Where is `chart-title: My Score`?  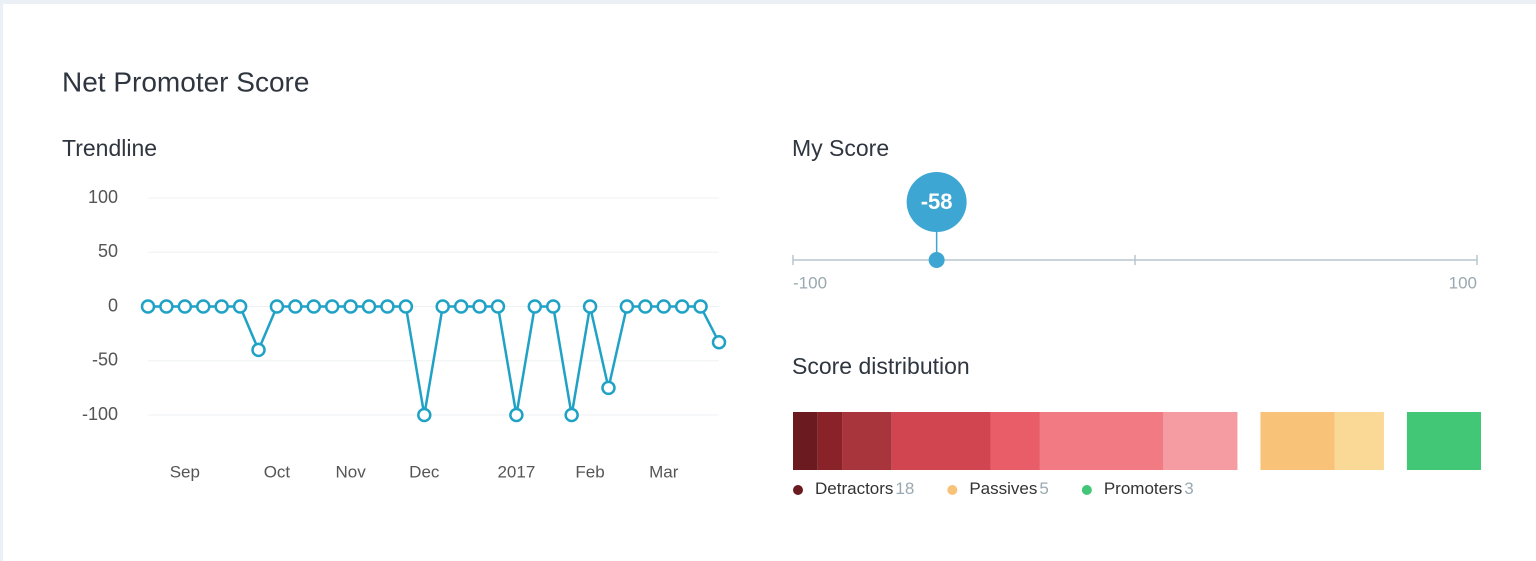
chart-title: My Score is located at coordinates (840, 148).